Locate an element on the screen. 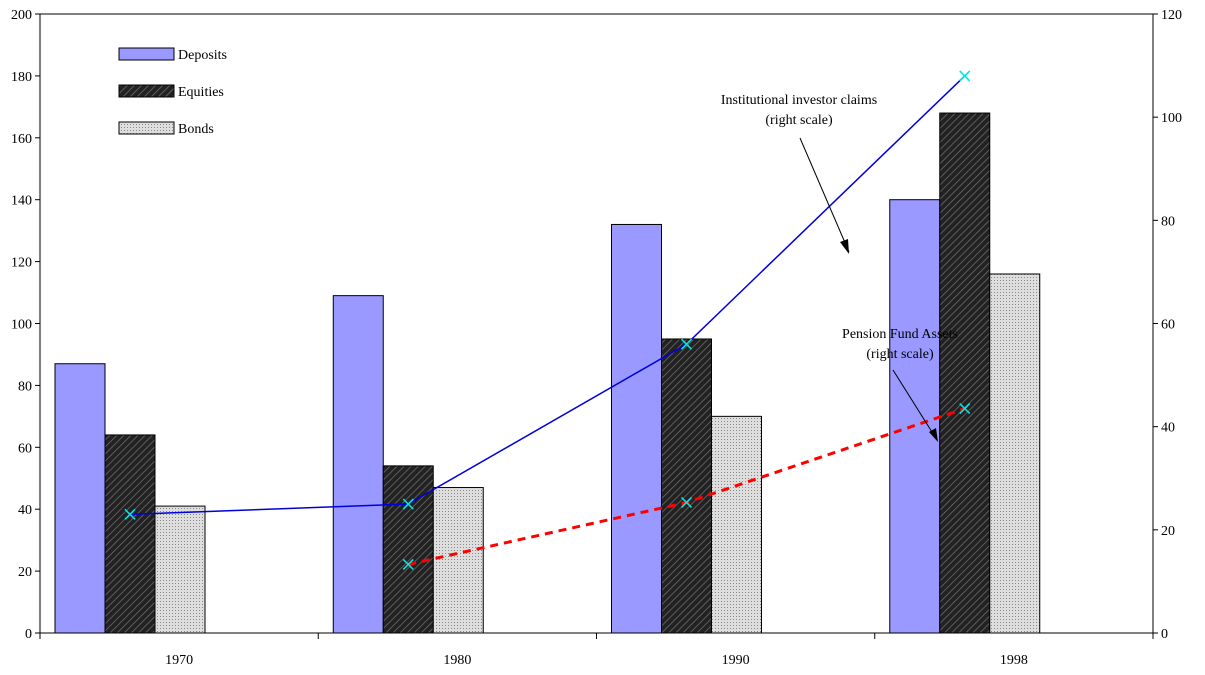 Image resolution: width=1205 pixels, height=675 pixels. left-tick-label-100: 100 is located at coordinates (21, 325).